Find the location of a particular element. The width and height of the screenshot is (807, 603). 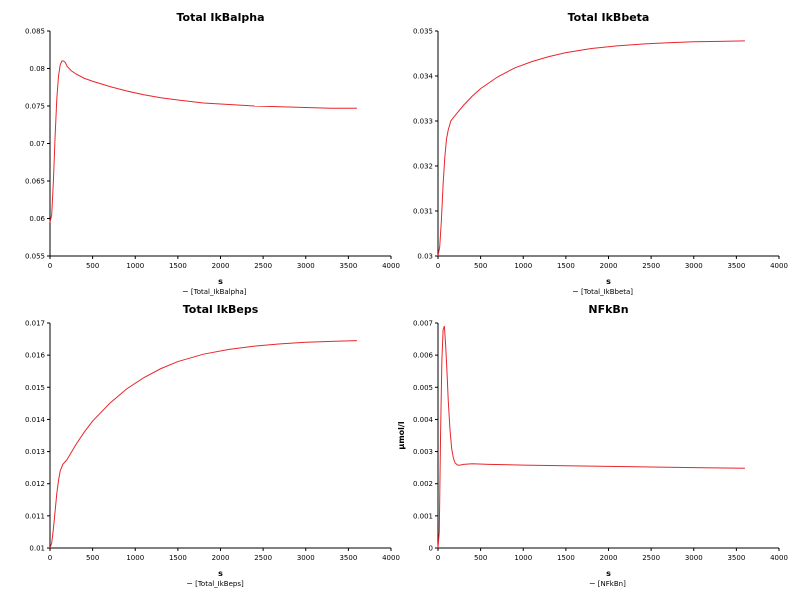

y-tick-label: 0.08 is located at coordinates (37, 69).